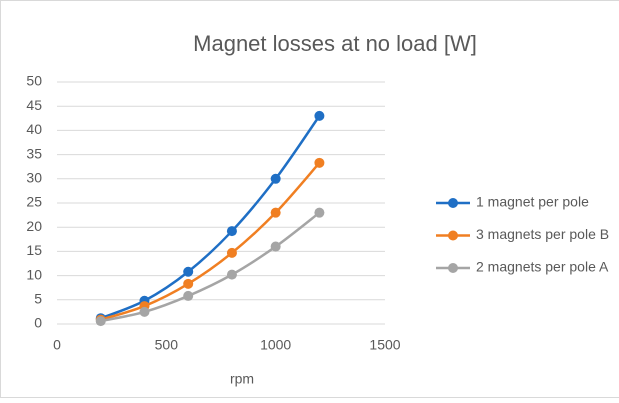 Image resolution: width=619 pixels, height=403 pixels. What do you see at coordinates (542, 267) in the screenshot?
I see `legend-label: 2 magnets per pole A` at bounding box center [542, 267].